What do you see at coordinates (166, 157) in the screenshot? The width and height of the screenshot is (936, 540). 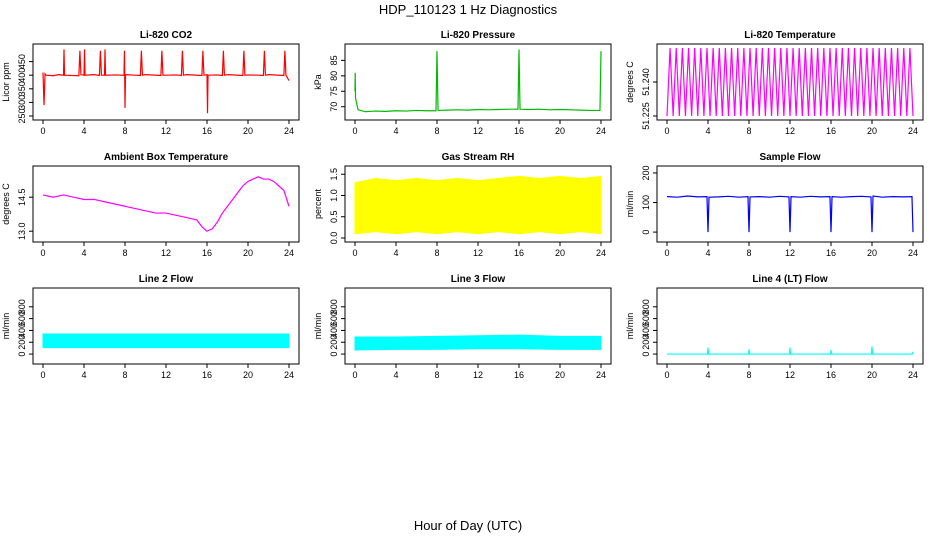 I see `panel-title: Ambient Box Temperature` at bounding box center [166, 157].